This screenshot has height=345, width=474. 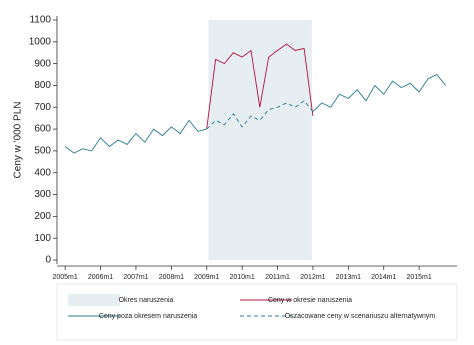 I want to click on y-axis-label: Ceny w '000 PLN, so click(x=18, y=140).